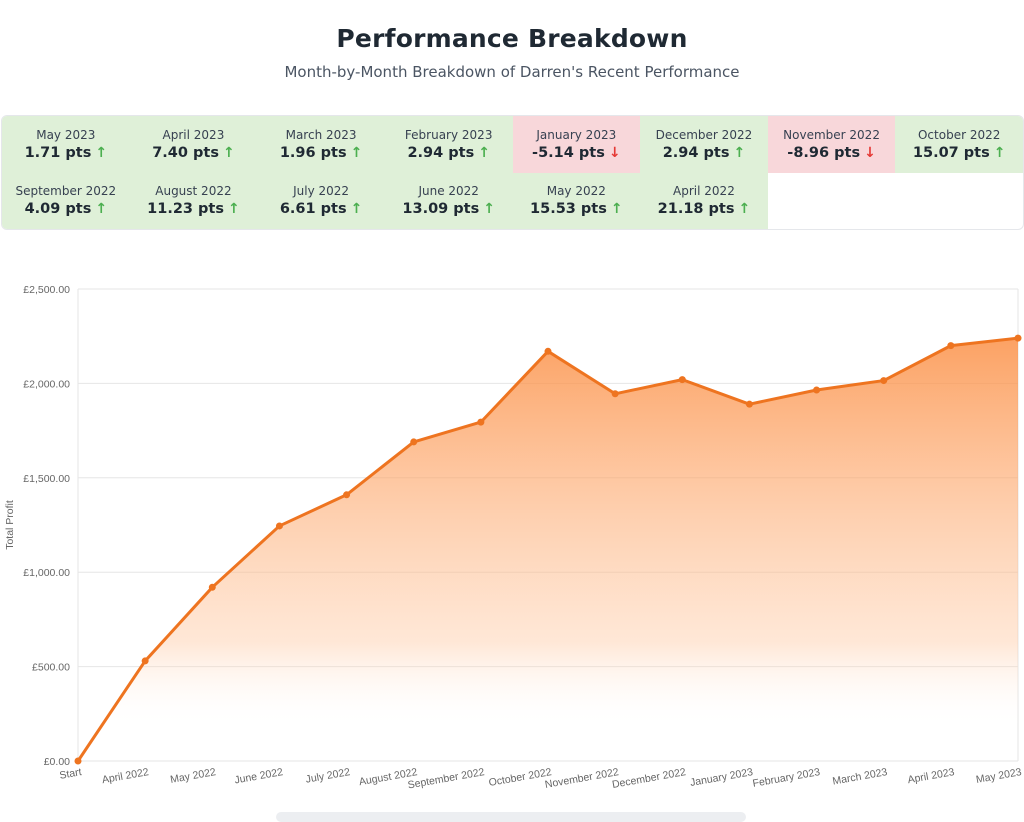 This screenshot has height=822, width=1024. I want to click on points-value: 6.61 pts, so click(313, 209).